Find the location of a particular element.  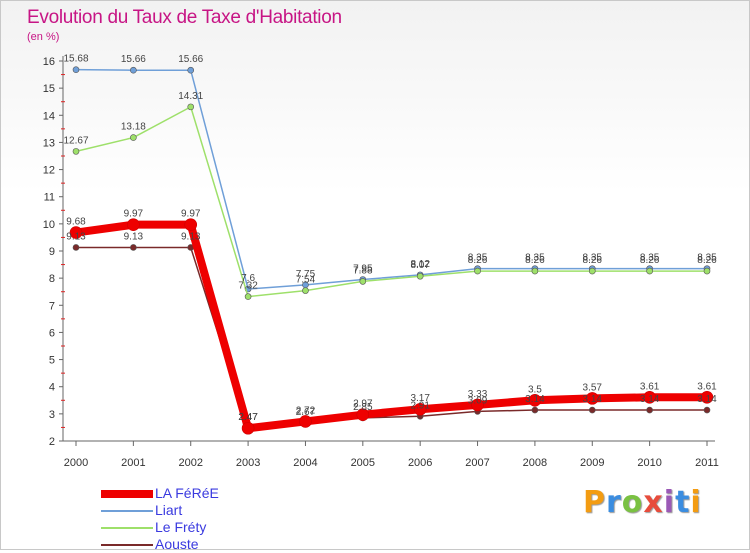

x-tick-label: 2011 is located at coordinates (707, 463).